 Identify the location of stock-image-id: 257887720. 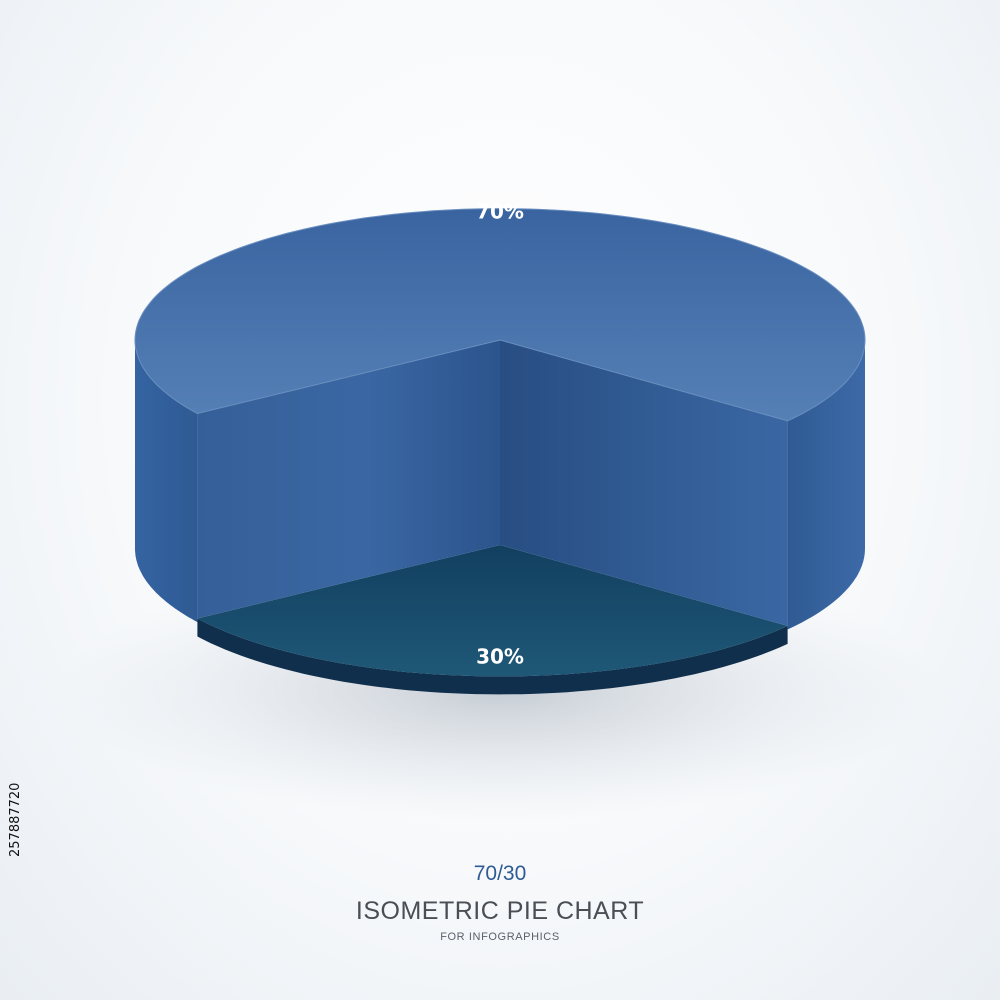
(15, 820).